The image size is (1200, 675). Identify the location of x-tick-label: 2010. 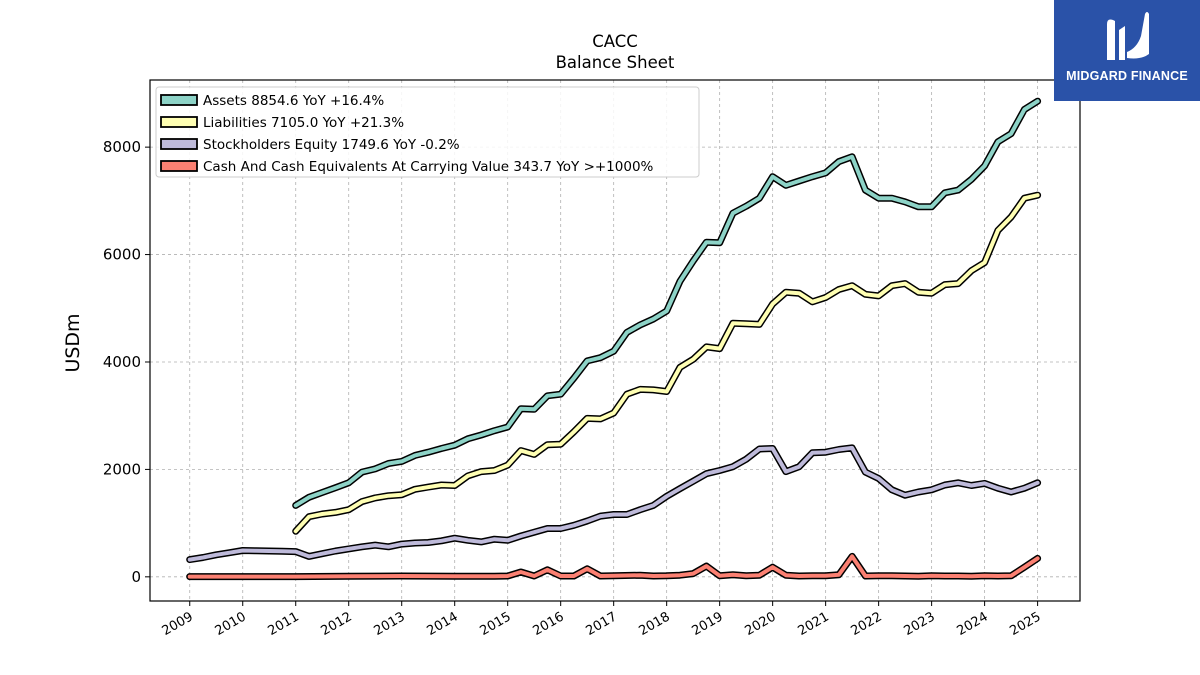
(231, 624).